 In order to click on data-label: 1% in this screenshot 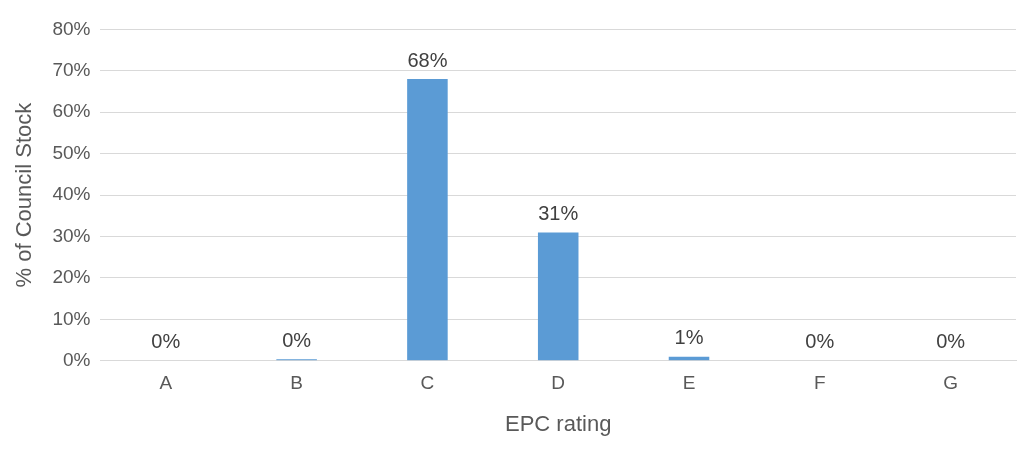, I will do `click(689, 337)`.